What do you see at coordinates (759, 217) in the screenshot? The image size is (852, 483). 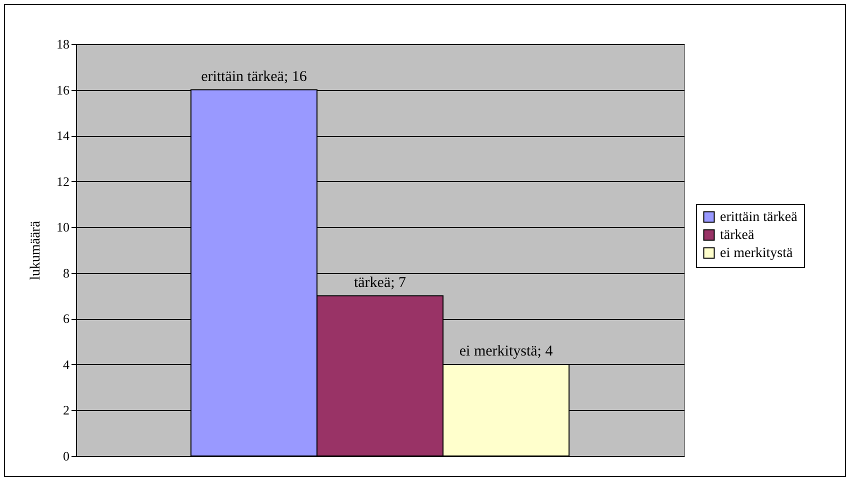 I see `legend-label: erittäin tärkeä` at bounding box center [759, 217].